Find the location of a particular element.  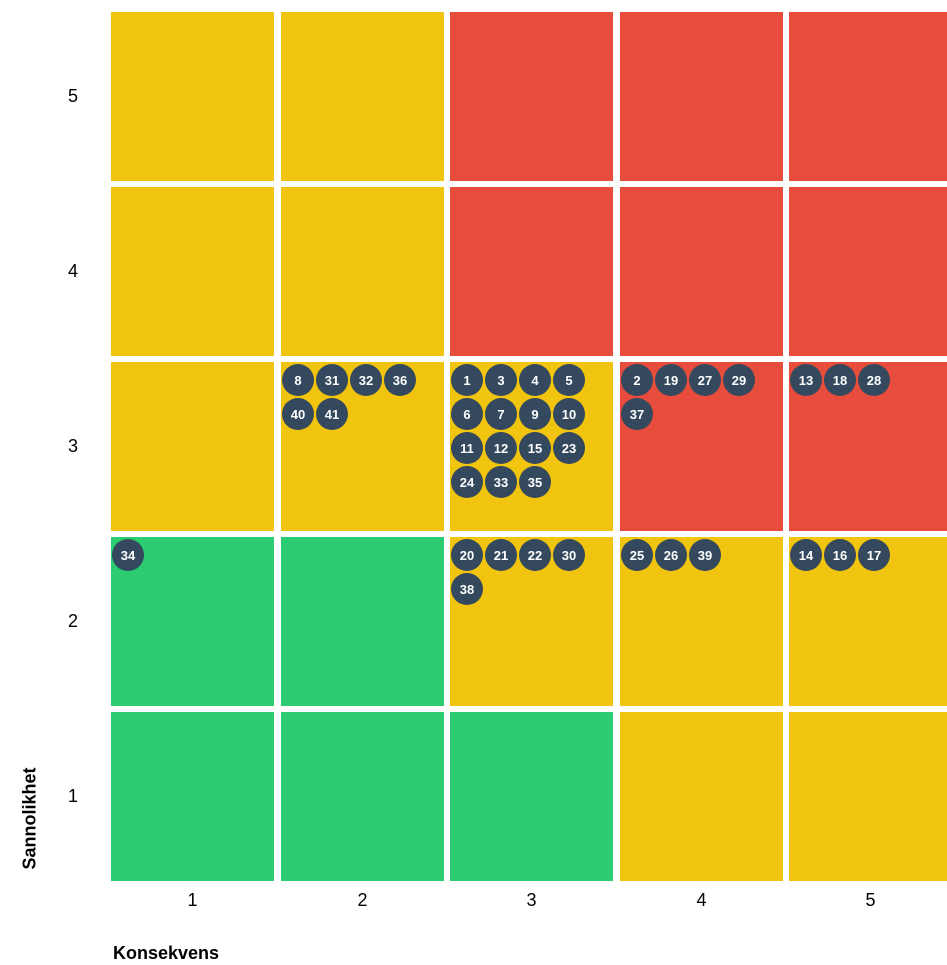

risk-marker-7: 7 is located at coordinates (501, 414).